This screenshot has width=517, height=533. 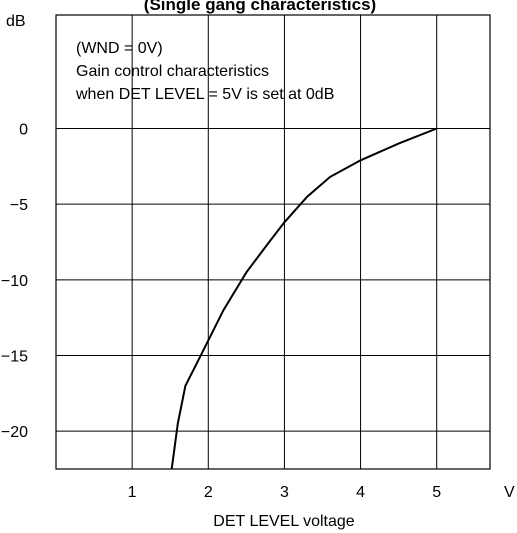 I want to click on y-tick-label: 0, so click(x=23, y=130).